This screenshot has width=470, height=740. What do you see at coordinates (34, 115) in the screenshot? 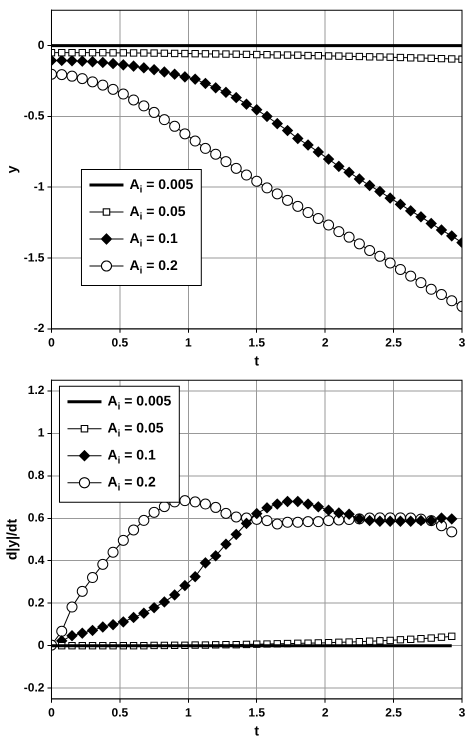
I see `y-tick-label: -0.5` at bounding box center [34, 115].